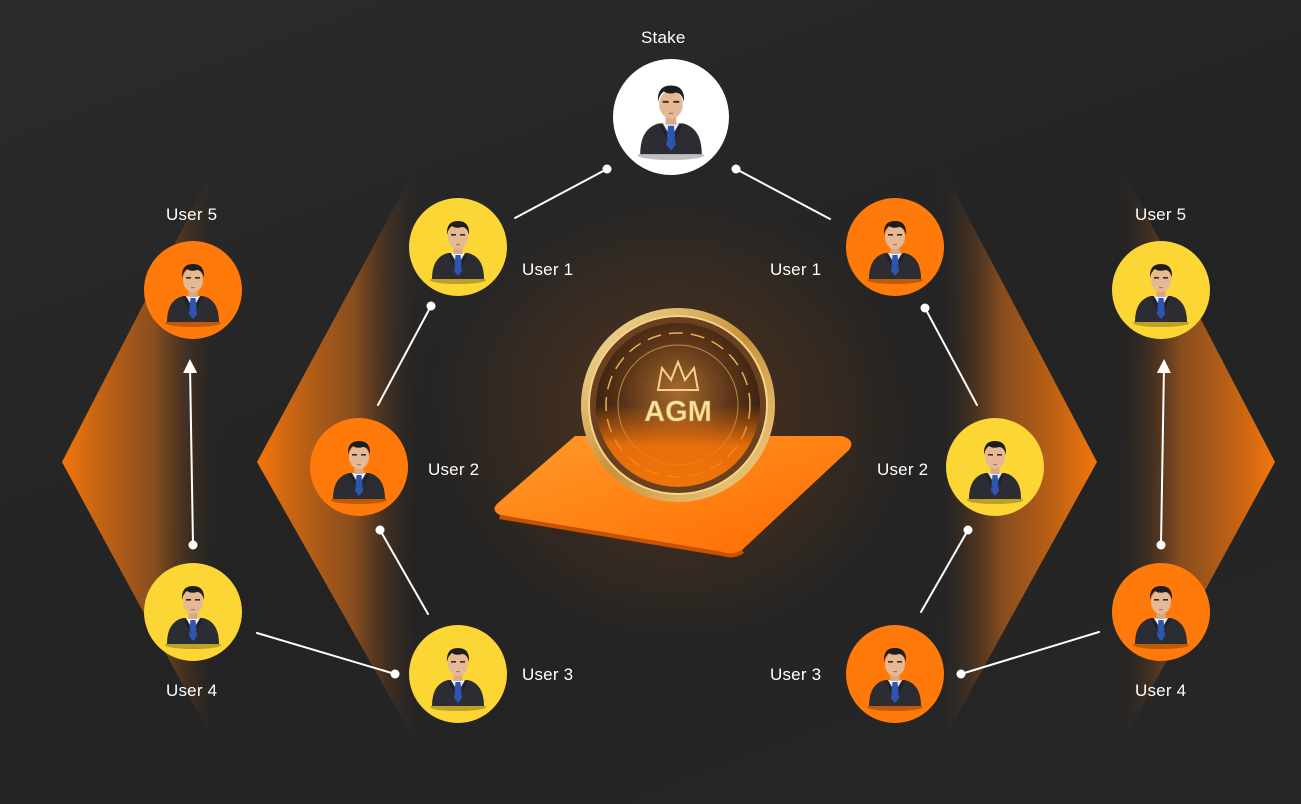  I want to click on left-user1-label: User 1, so click(548, 269).